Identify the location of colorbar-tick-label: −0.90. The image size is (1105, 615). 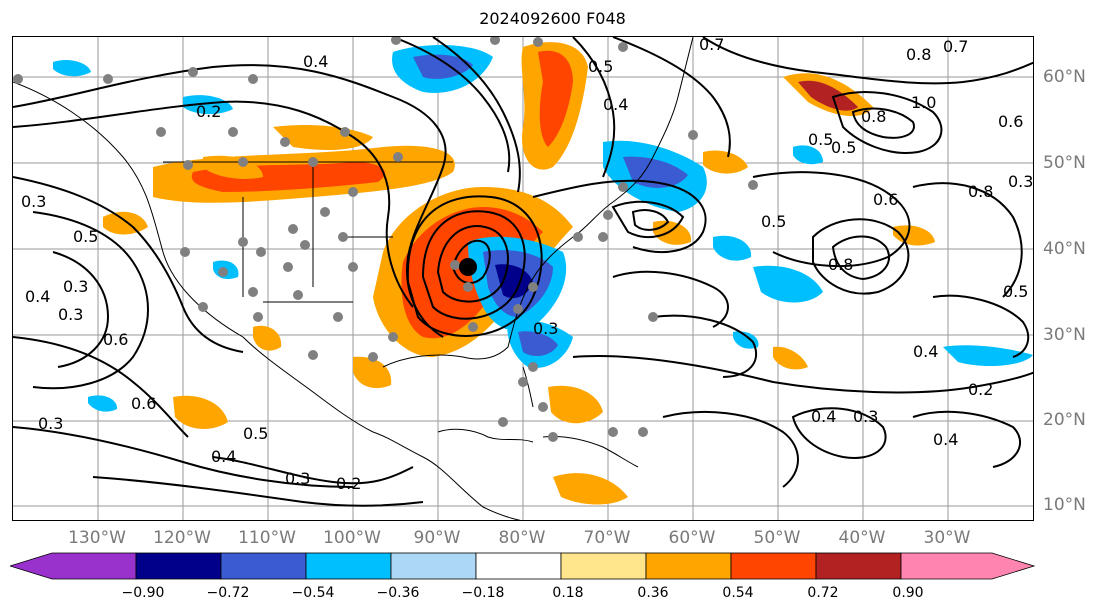
(143, 593).